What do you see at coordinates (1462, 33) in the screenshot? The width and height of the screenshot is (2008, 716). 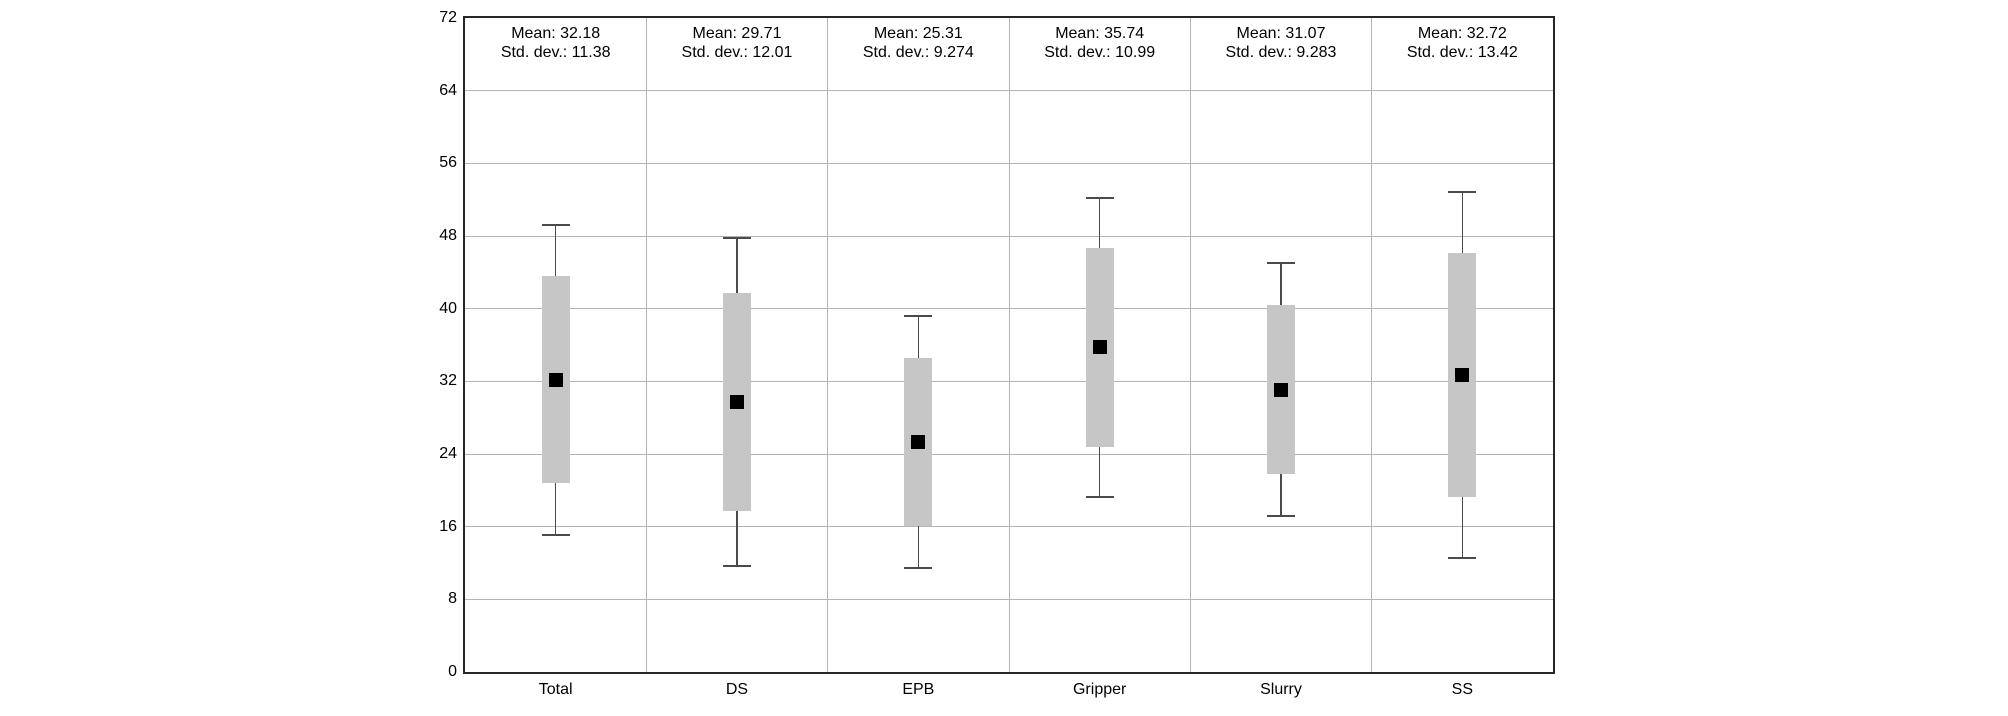 I see `mean-value-label: Mean: 32.72` at bounding box center [1462, 33].